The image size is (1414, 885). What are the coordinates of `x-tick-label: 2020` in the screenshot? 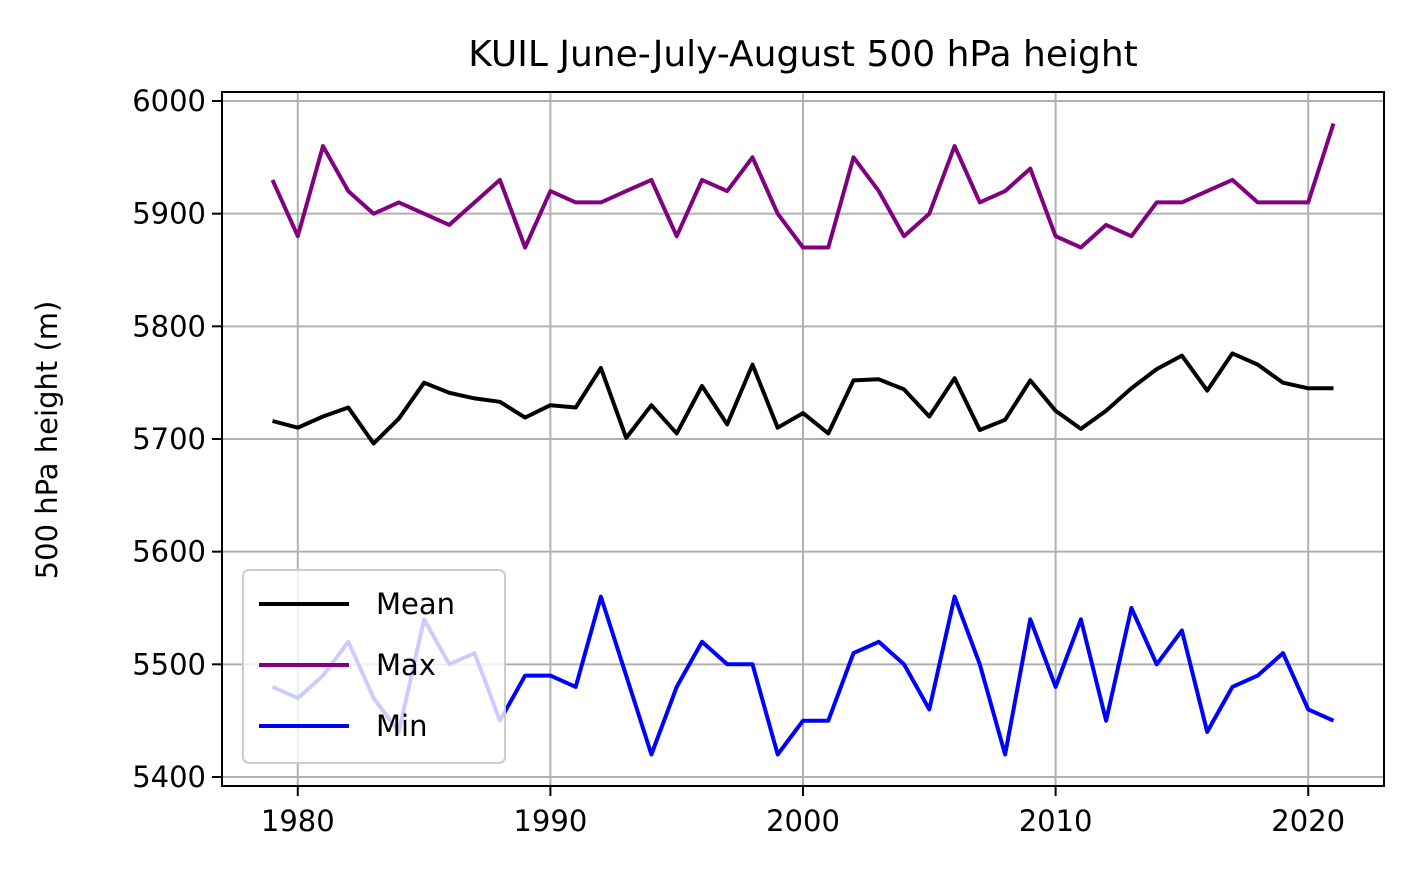 It's located at (1308, 821).